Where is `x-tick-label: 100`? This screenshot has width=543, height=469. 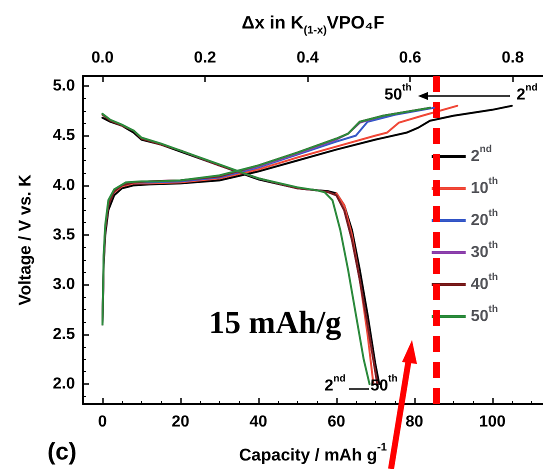 x-tick-label: 100 is located at coordinates (492, 422).